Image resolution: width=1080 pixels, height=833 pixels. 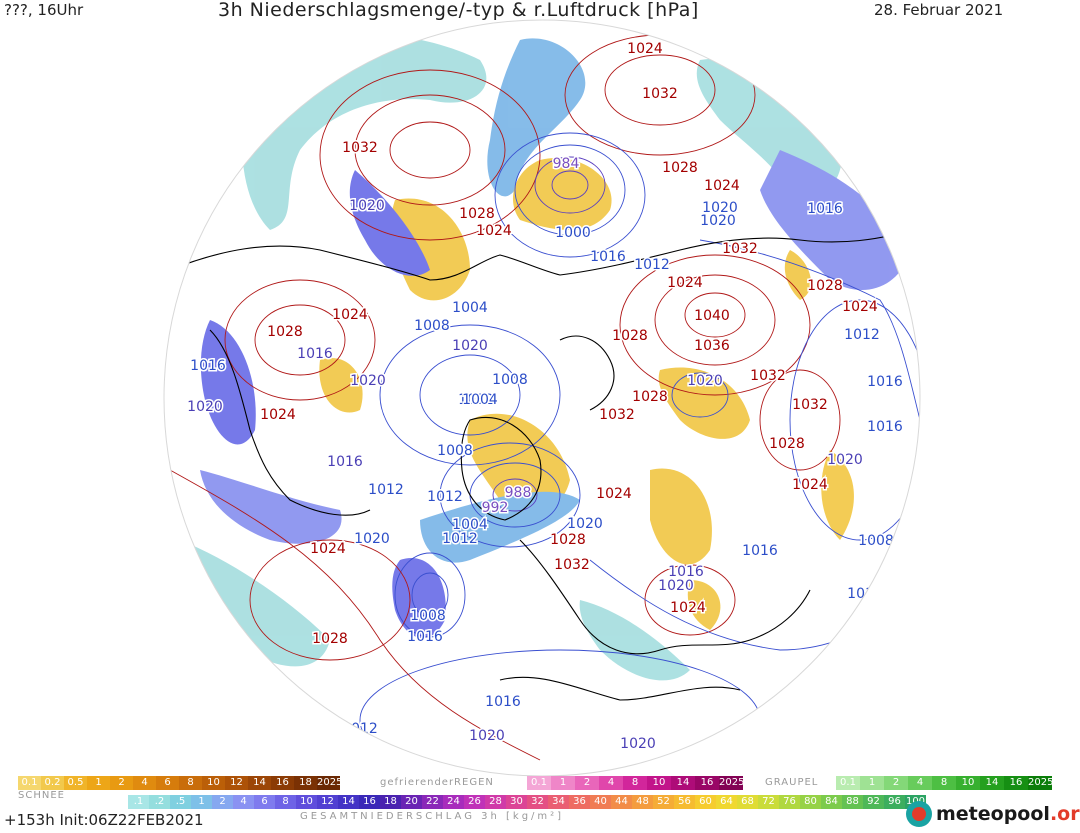 What do you see at coordinates (516, 802) in the screenshot?
I see `legend-swatch: 30` at bounding box center [516, 802].